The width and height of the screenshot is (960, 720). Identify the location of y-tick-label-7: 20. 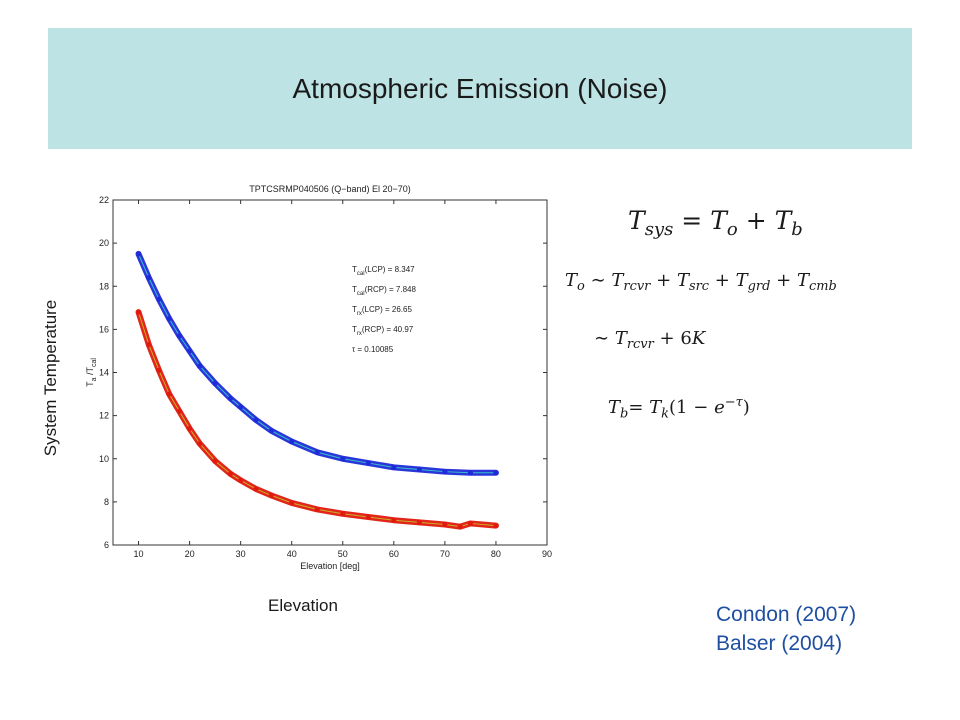
(104, 243).